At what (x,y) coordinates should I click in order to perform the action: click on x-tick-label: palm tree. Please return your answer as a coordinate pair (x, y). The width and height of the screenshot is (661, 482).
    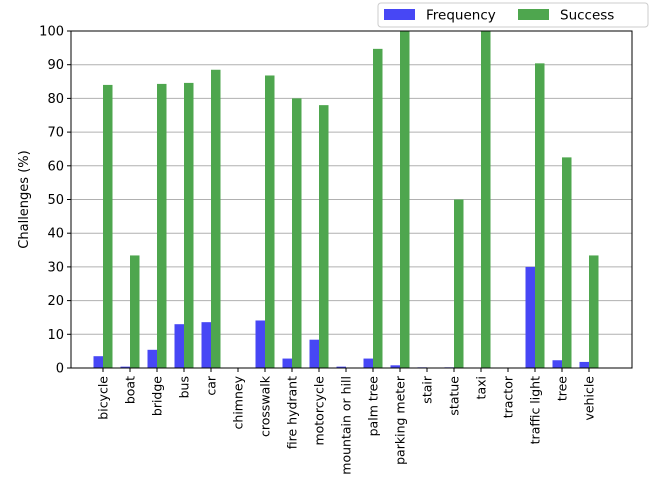
    Looking at the image, I should click on (373, 406).